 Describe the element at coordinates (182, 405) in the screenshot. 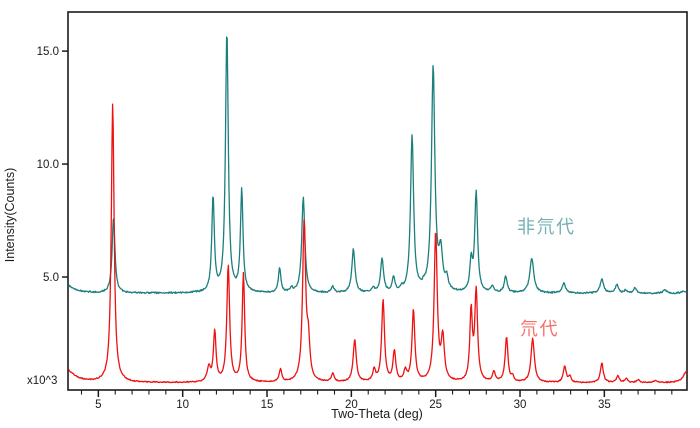

I see `x-tick-label: 10` at that location.